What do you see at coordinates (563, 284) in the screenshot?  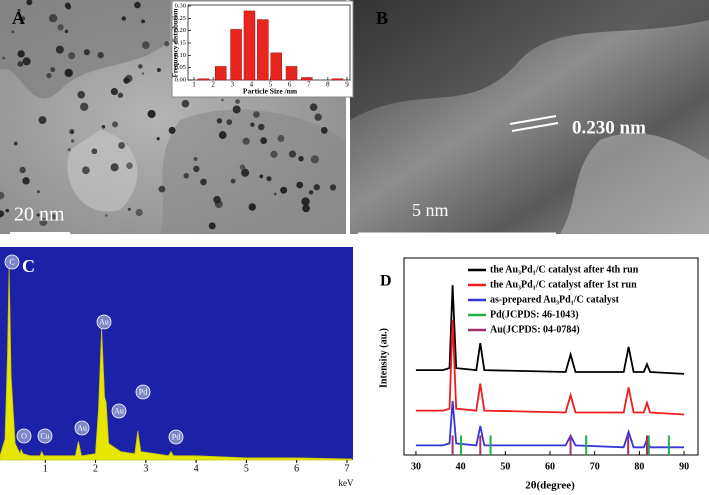 I see `legend-label: the Au₃Pd₁/C catalyst after 1st run` at bounding box center [563, 284].